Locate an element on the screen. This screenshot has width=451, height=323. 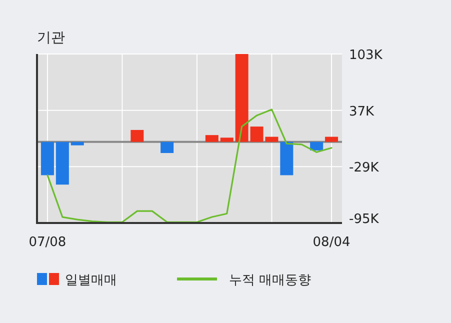
y-tick-label: -95K is located at coordinates (364, 219).